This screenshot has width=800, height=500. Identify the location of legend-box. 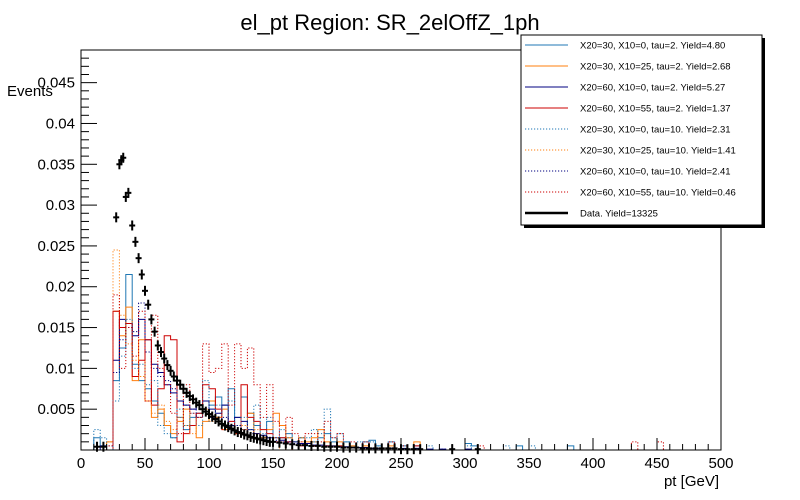
(641, 130).